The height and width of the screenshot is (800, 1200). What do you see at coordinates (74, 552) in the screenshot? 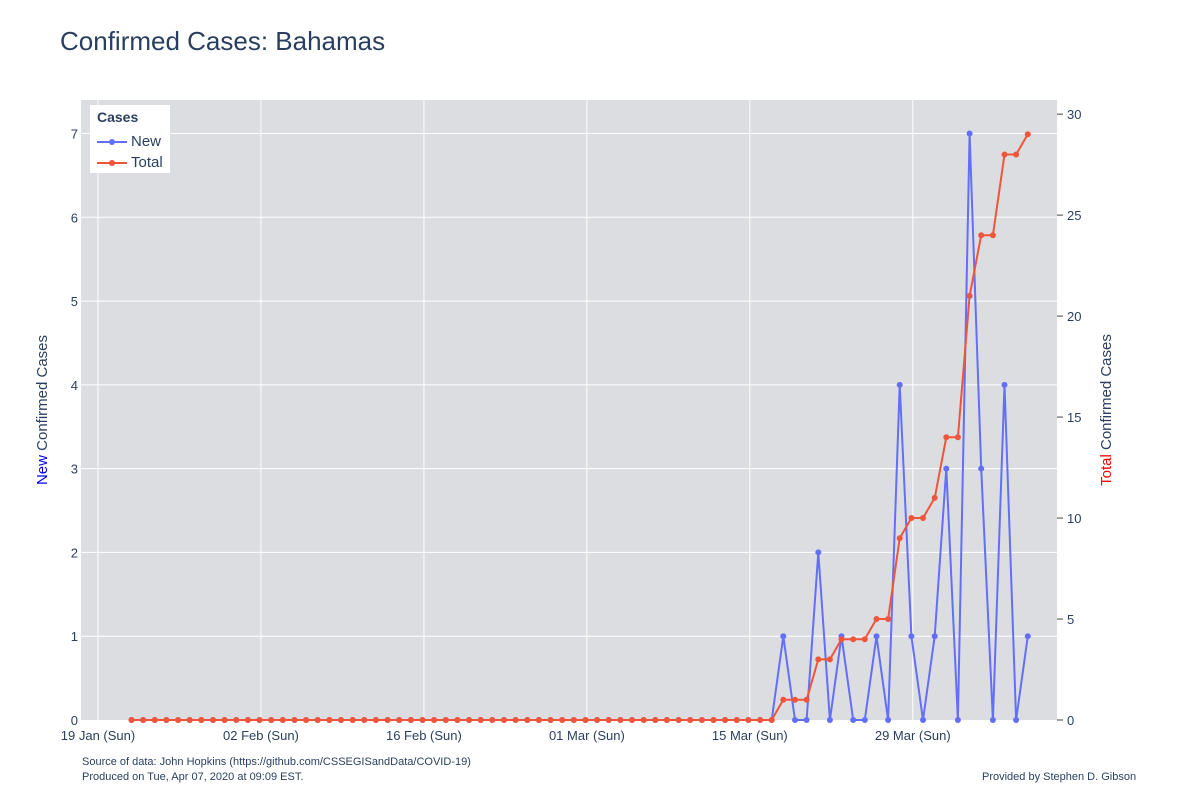
I see `y-left-tick-label: 2` at bounding box center [74, 552].